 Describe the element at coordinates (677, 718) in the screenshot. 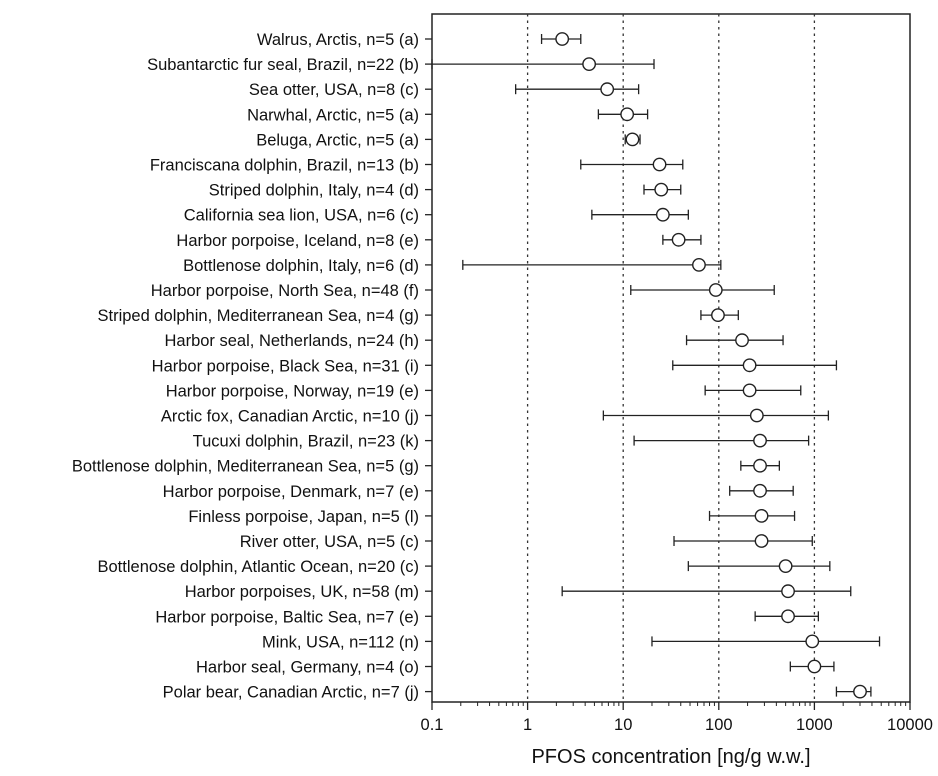

I see `x-axis: 0.1 1 10 100 1000 10000` at that location.